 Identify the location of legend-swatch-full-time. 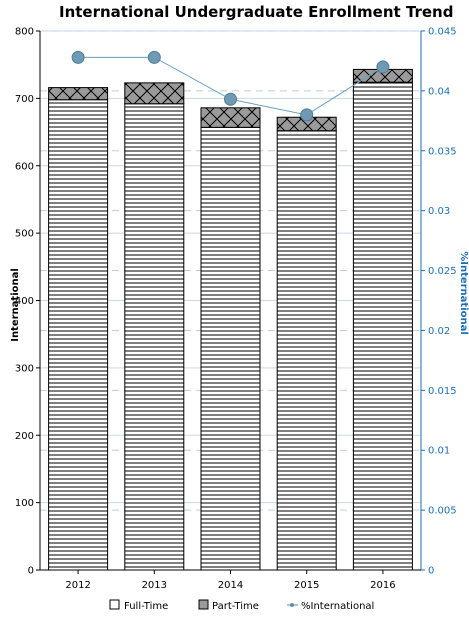
(114, 604).